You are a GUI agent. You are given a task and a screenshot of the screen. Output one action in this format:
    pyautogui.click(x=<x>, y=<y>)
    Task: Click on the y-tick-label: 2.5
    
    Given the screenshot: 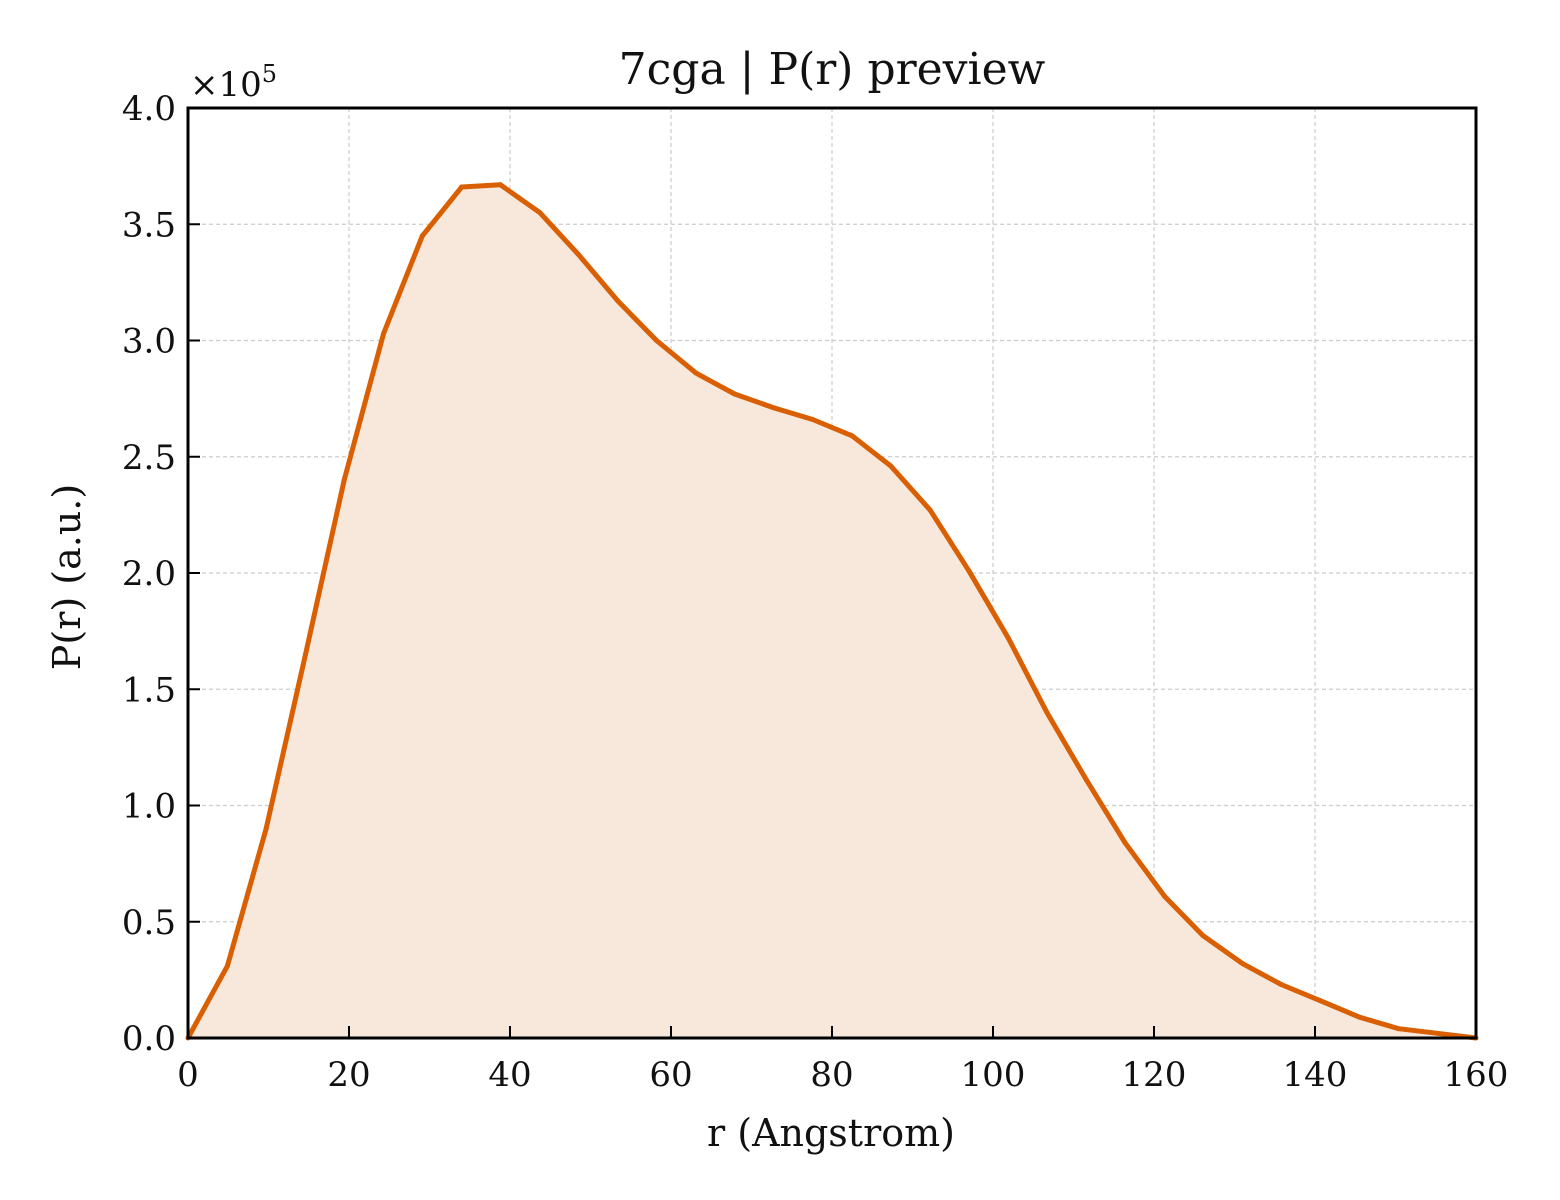 What is the action you would take?
    pyautogui.click(x=149, y=458)
    